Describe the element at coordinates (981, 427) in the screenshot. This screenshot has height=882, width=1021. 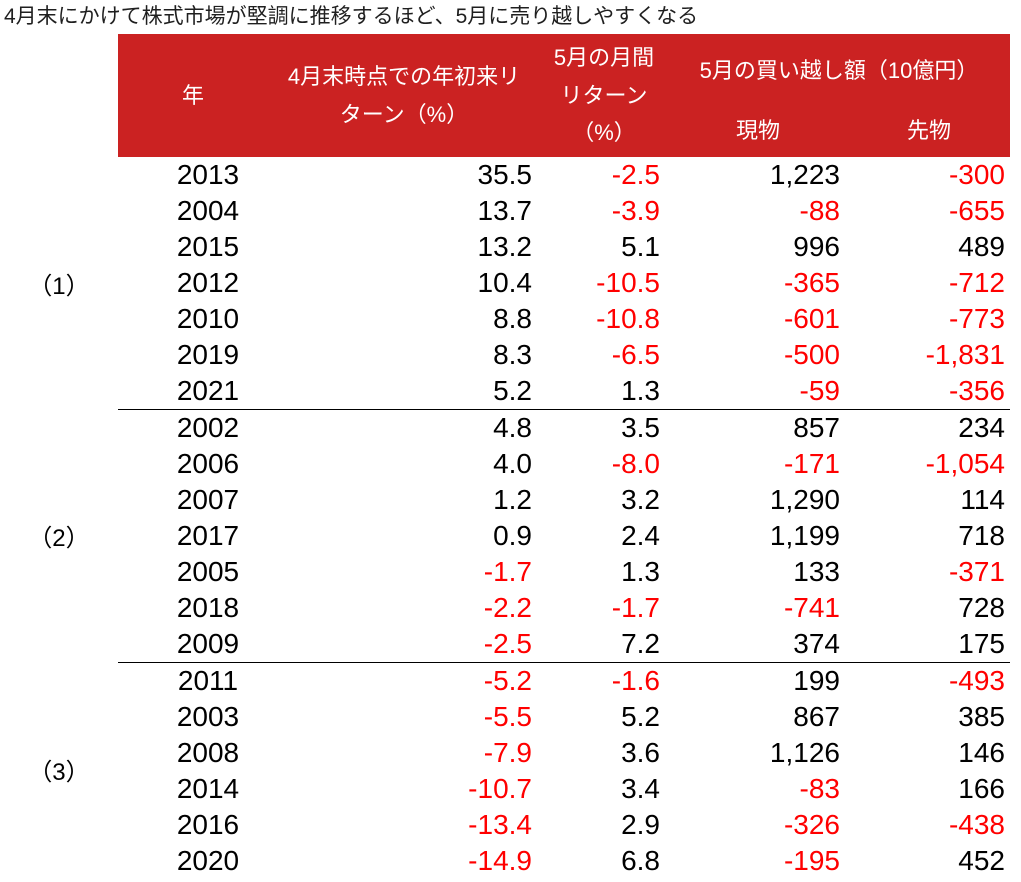
I see `cell-futures: 234` at that location.